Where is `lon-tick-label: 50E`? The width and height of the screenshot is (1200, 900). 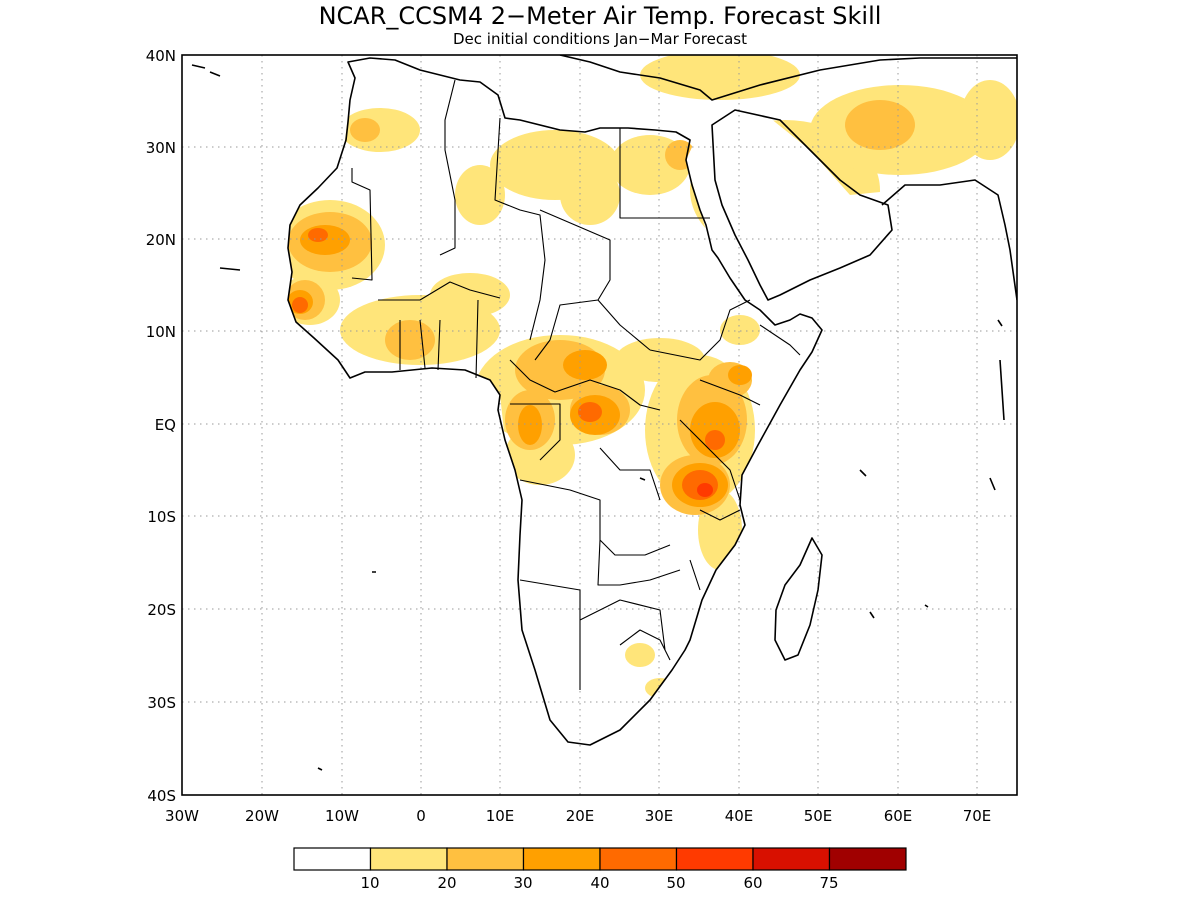 lon-tick-label: 50E is located at coordinates (818, 816).